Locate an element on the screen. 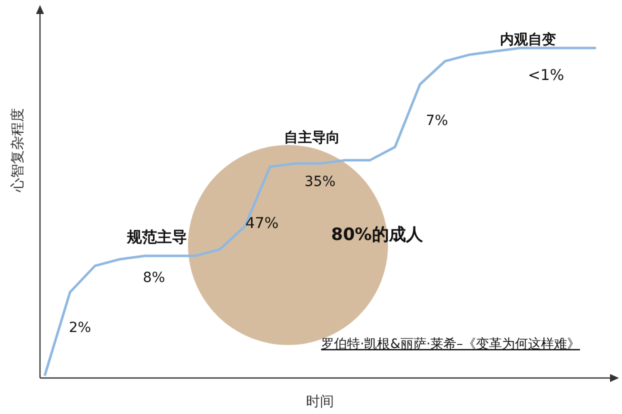  y-axis-title: 心智复杂程度 is located at coordinates (18, 150).